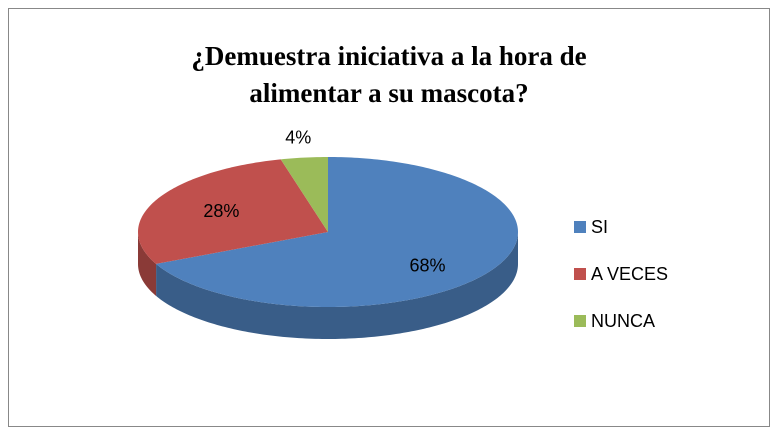 Image resolution: width=779 pixels, height=436 pixels. Describe the element at coordinates (629, 274) in the screenshot. I see `legend-label: A VECES` at that location.